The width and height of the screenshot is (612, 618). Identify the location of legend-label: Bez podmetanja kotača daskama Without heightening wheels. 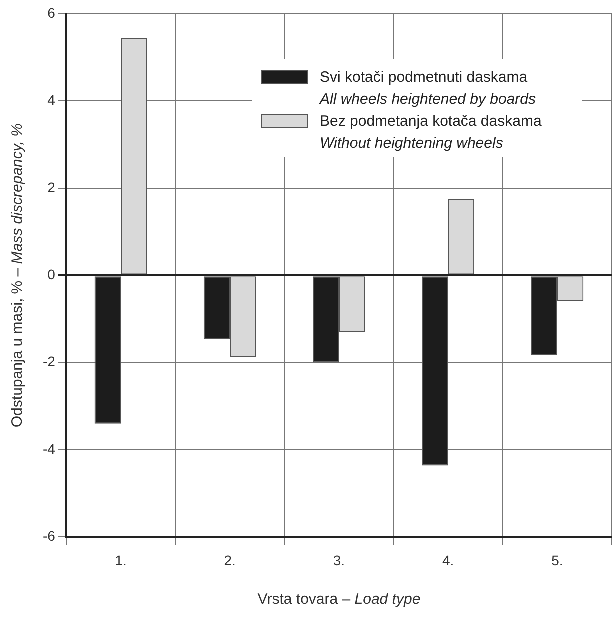
(431, 132).